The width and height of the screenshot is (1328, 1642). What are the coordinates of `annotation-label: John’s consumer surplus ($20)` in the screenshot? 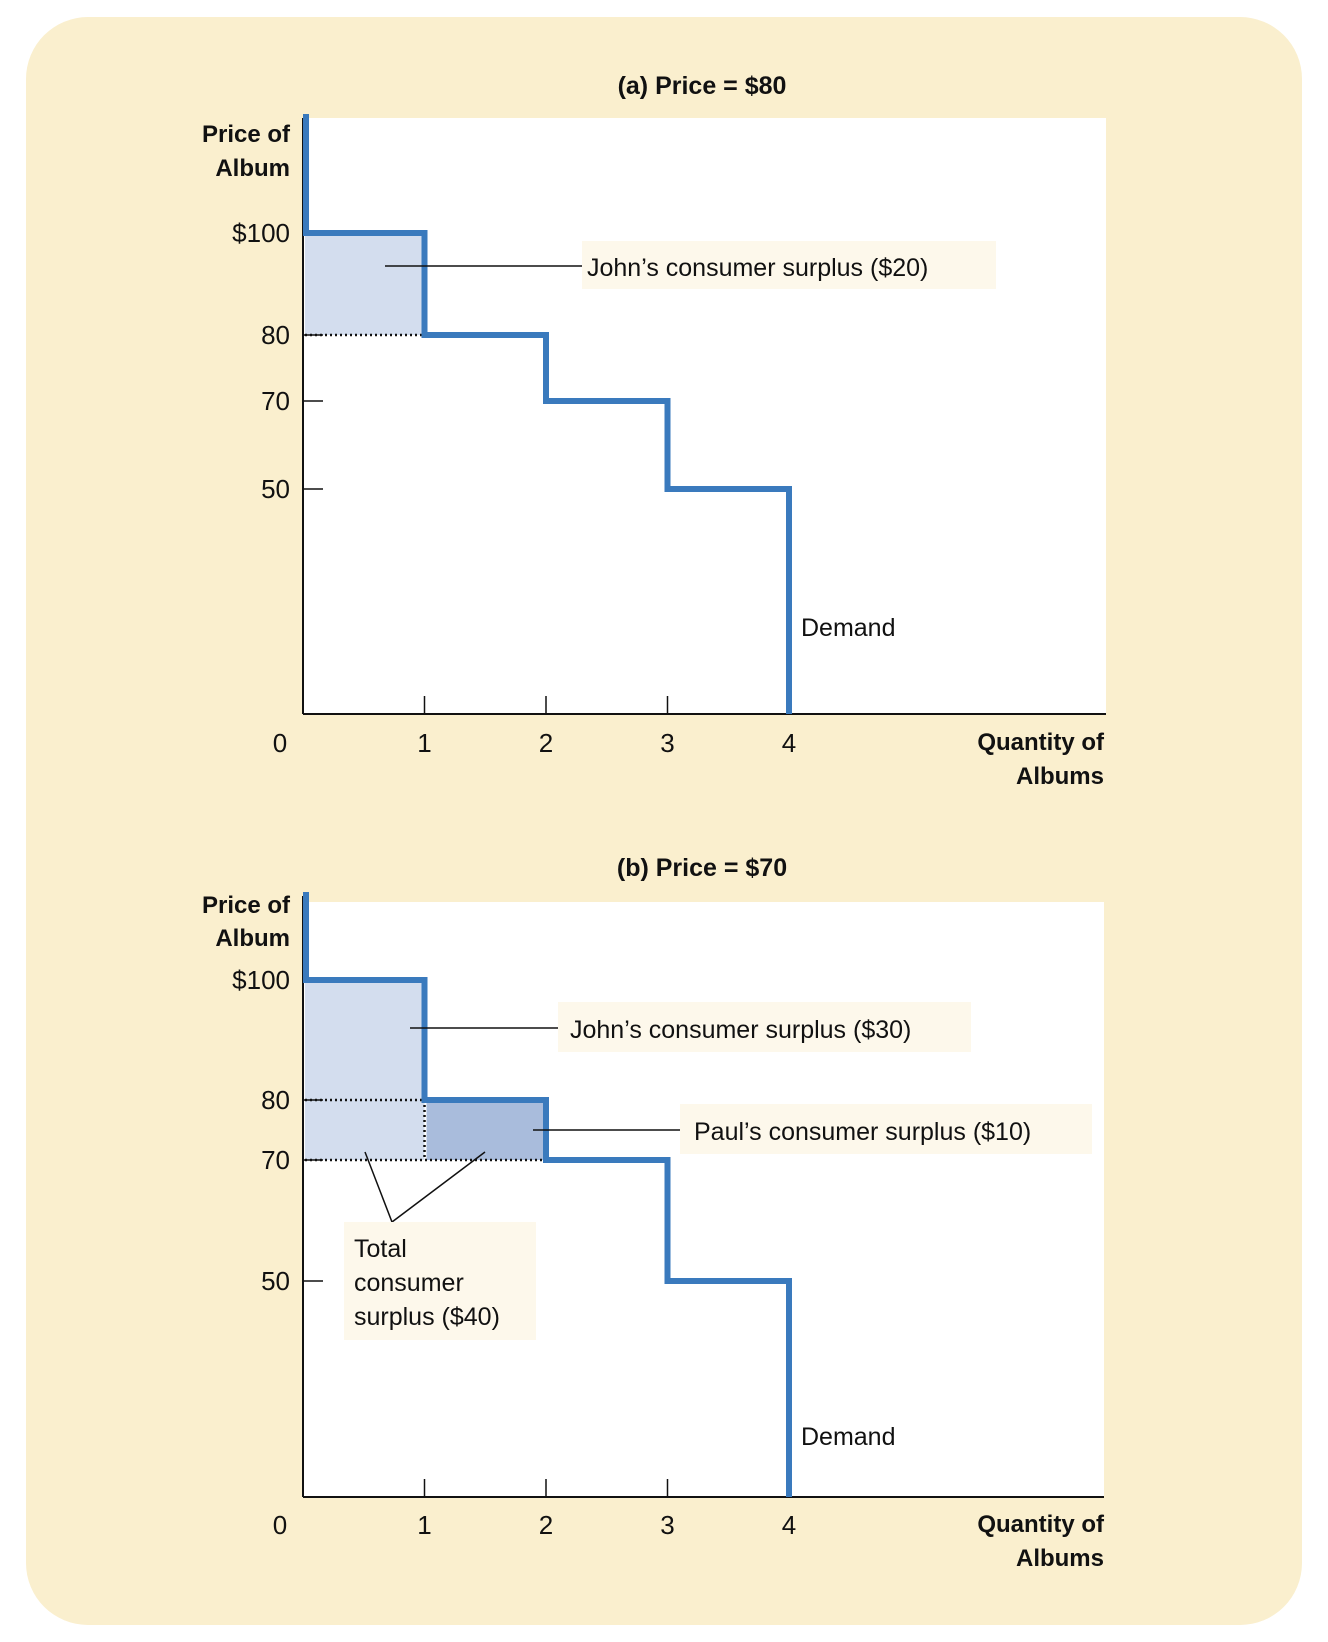 It's located at (757, 268).